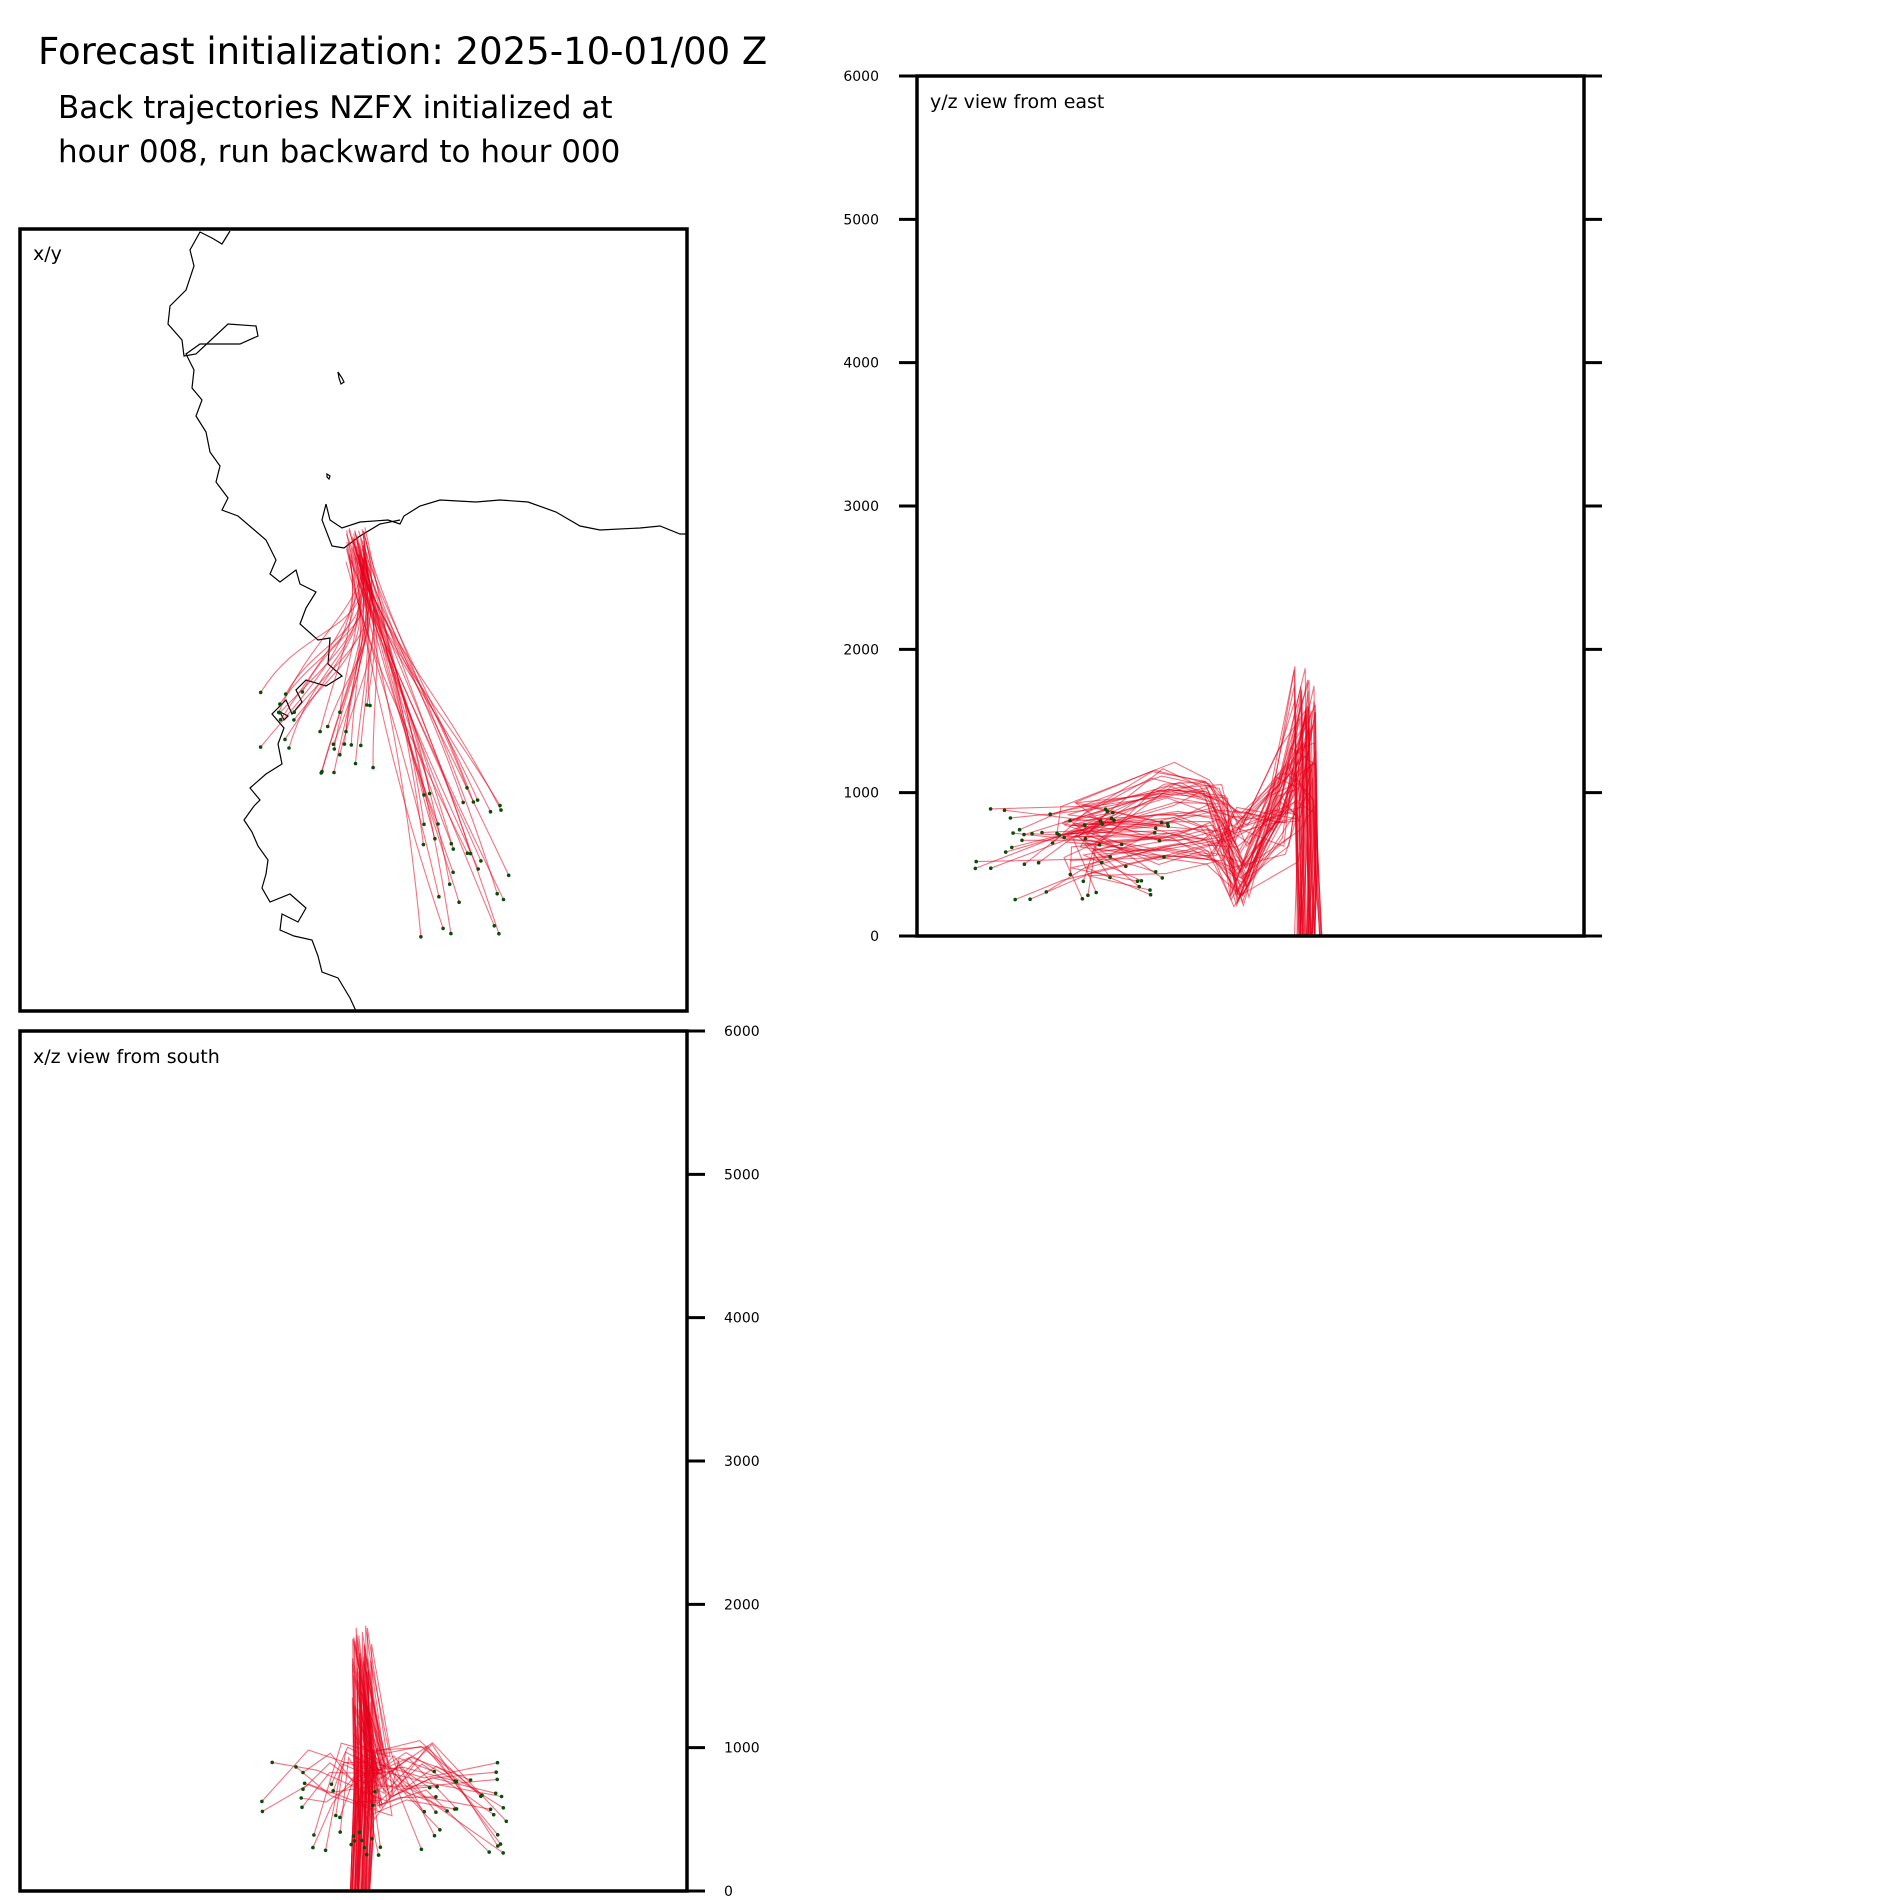 The width and height of the screenshot is (1900, 1900). I want to click on xz-axis-ticks: 0 1000 2000 3000 4000 5000 6000, so click(723, 1462).